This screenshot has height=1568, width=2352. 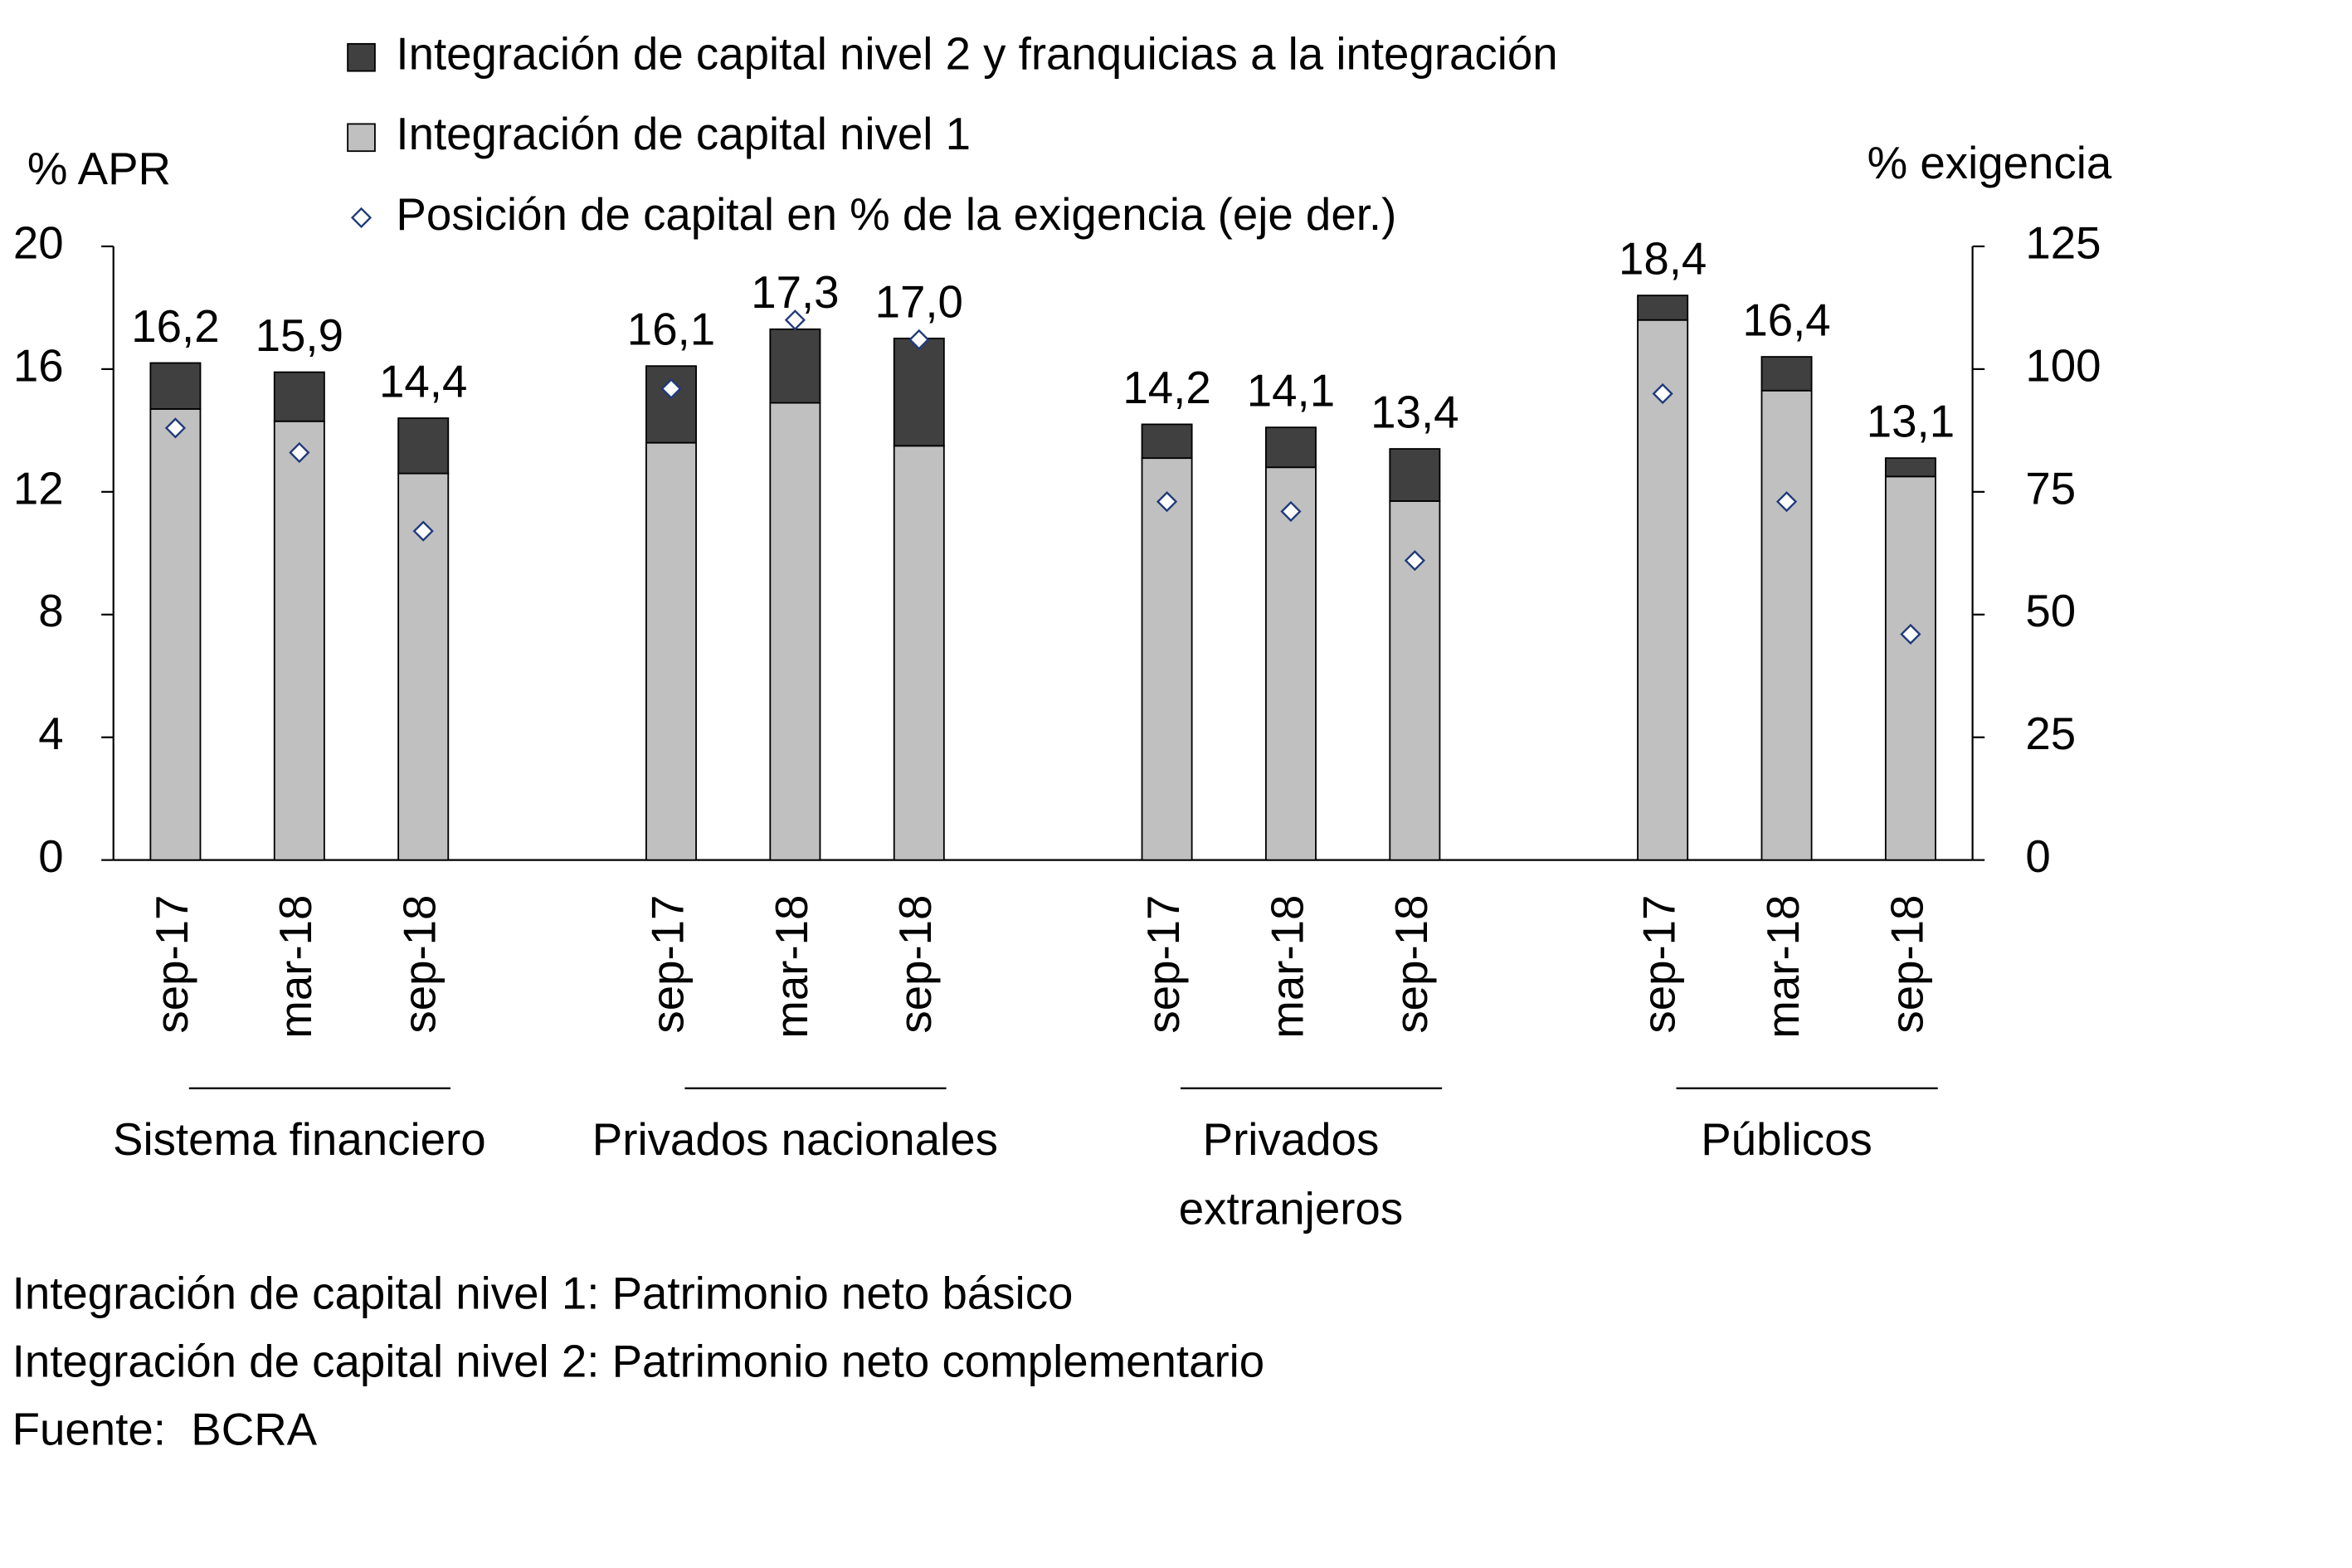 I want to click on group-label: Privados extranjeros, so click(x=1291, y=1175).